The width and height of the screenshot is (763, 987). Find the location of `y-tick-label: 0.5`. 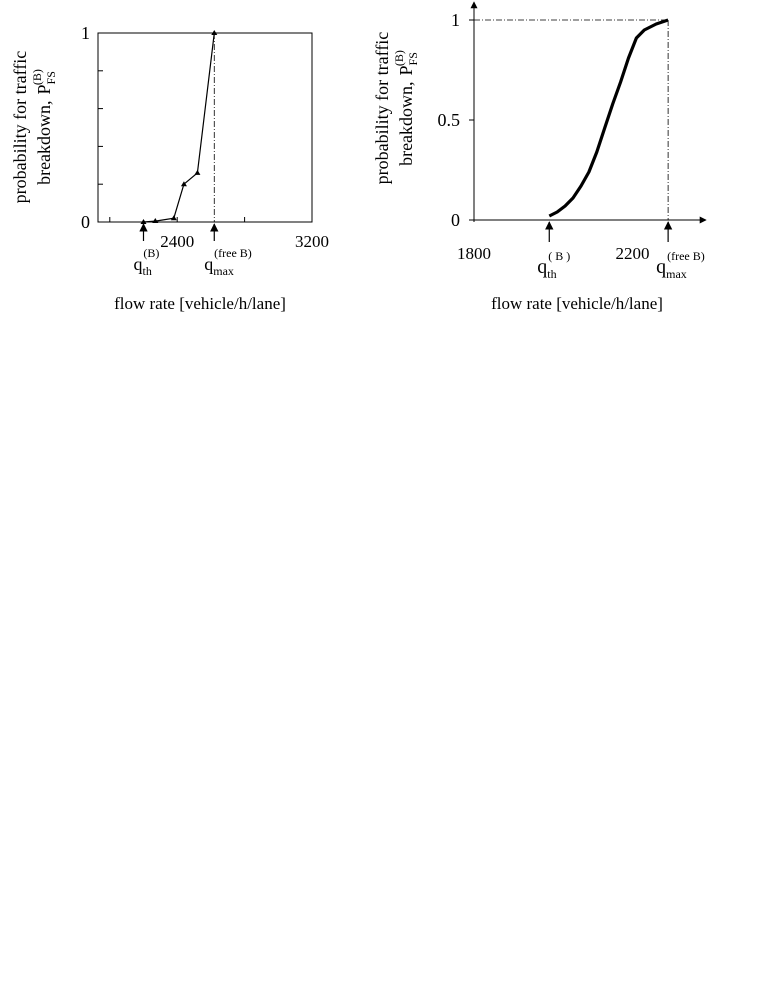

y-tick-label: 0.5 is located at coordinates (449, 120).